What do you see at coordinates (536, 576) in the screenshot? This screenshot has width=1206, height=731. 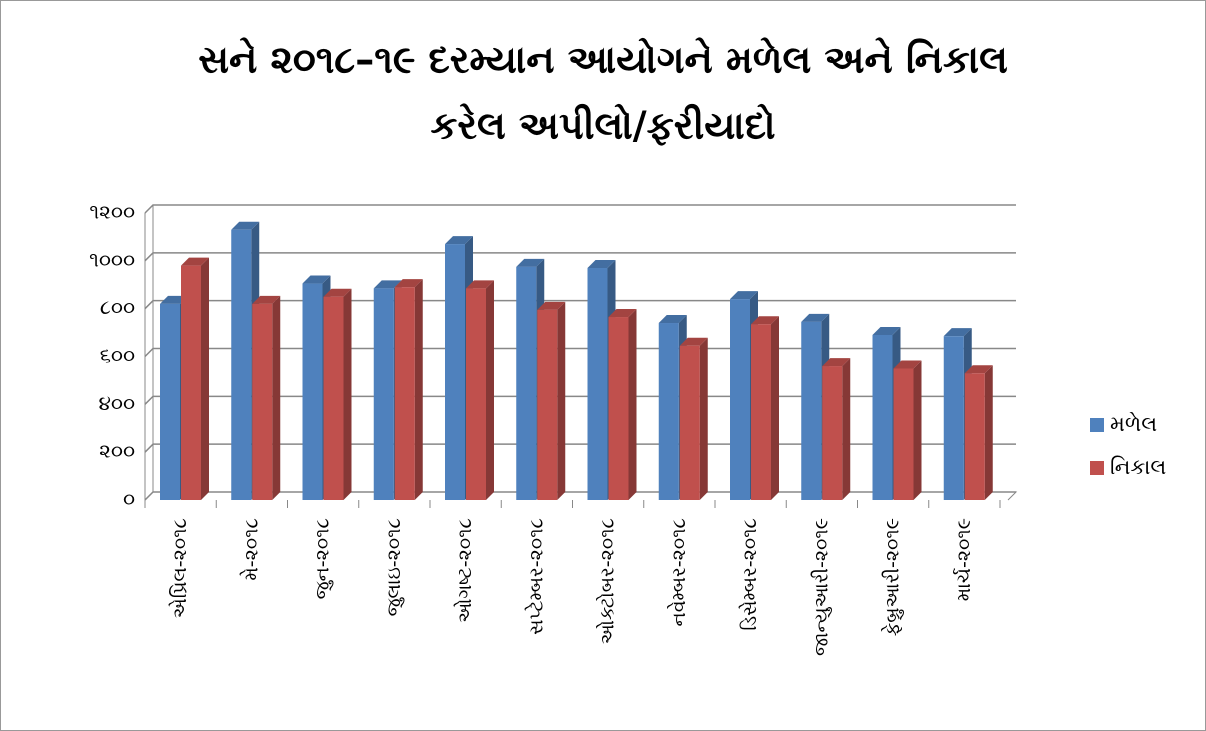 I see `x-tick-label: સપ્ટેમ્બર-૨૦૧૮` at bounding box center [536, 576].